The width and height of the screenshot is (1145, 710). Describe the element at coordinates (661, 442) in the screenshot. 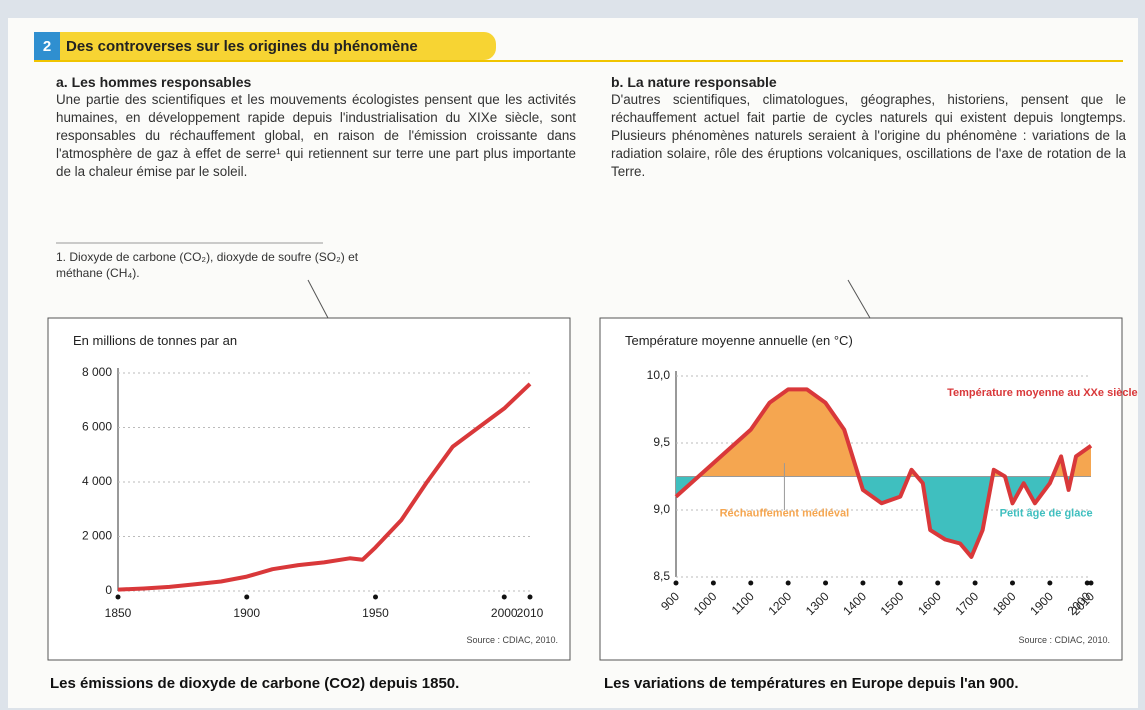

I see `y-tick-label: 9,5` at that location.